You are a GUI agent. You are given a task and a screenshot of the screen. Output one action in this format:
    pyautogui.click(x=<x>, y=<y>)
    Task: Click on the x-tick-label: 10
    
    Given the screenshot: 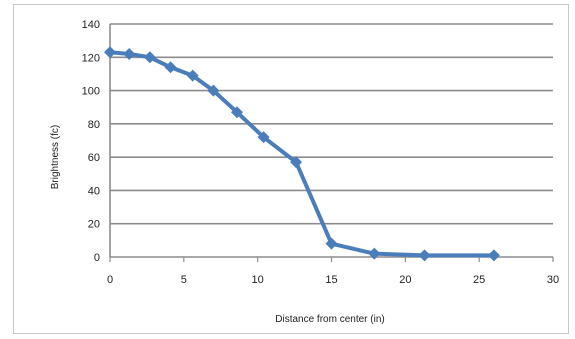 What is the action you would take?
    pyautogui.click(x=258, y=280)
    